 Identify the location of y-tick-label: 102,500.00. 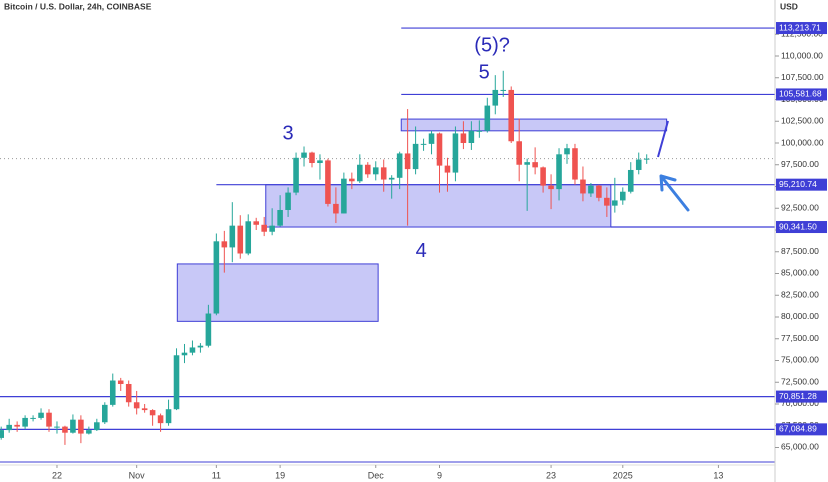
(802, 121).